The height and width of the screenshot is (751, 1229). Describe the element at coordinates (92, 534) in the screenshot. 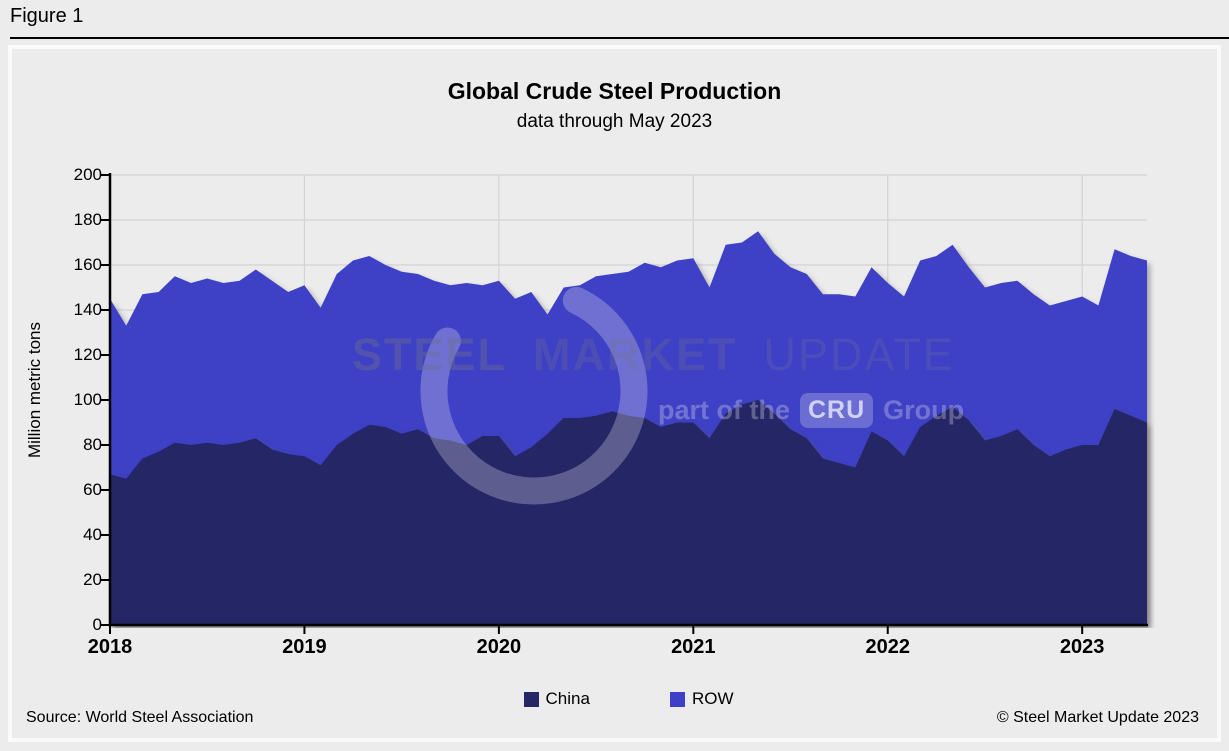

I see `y-axis-tick-label: 40` at that location.